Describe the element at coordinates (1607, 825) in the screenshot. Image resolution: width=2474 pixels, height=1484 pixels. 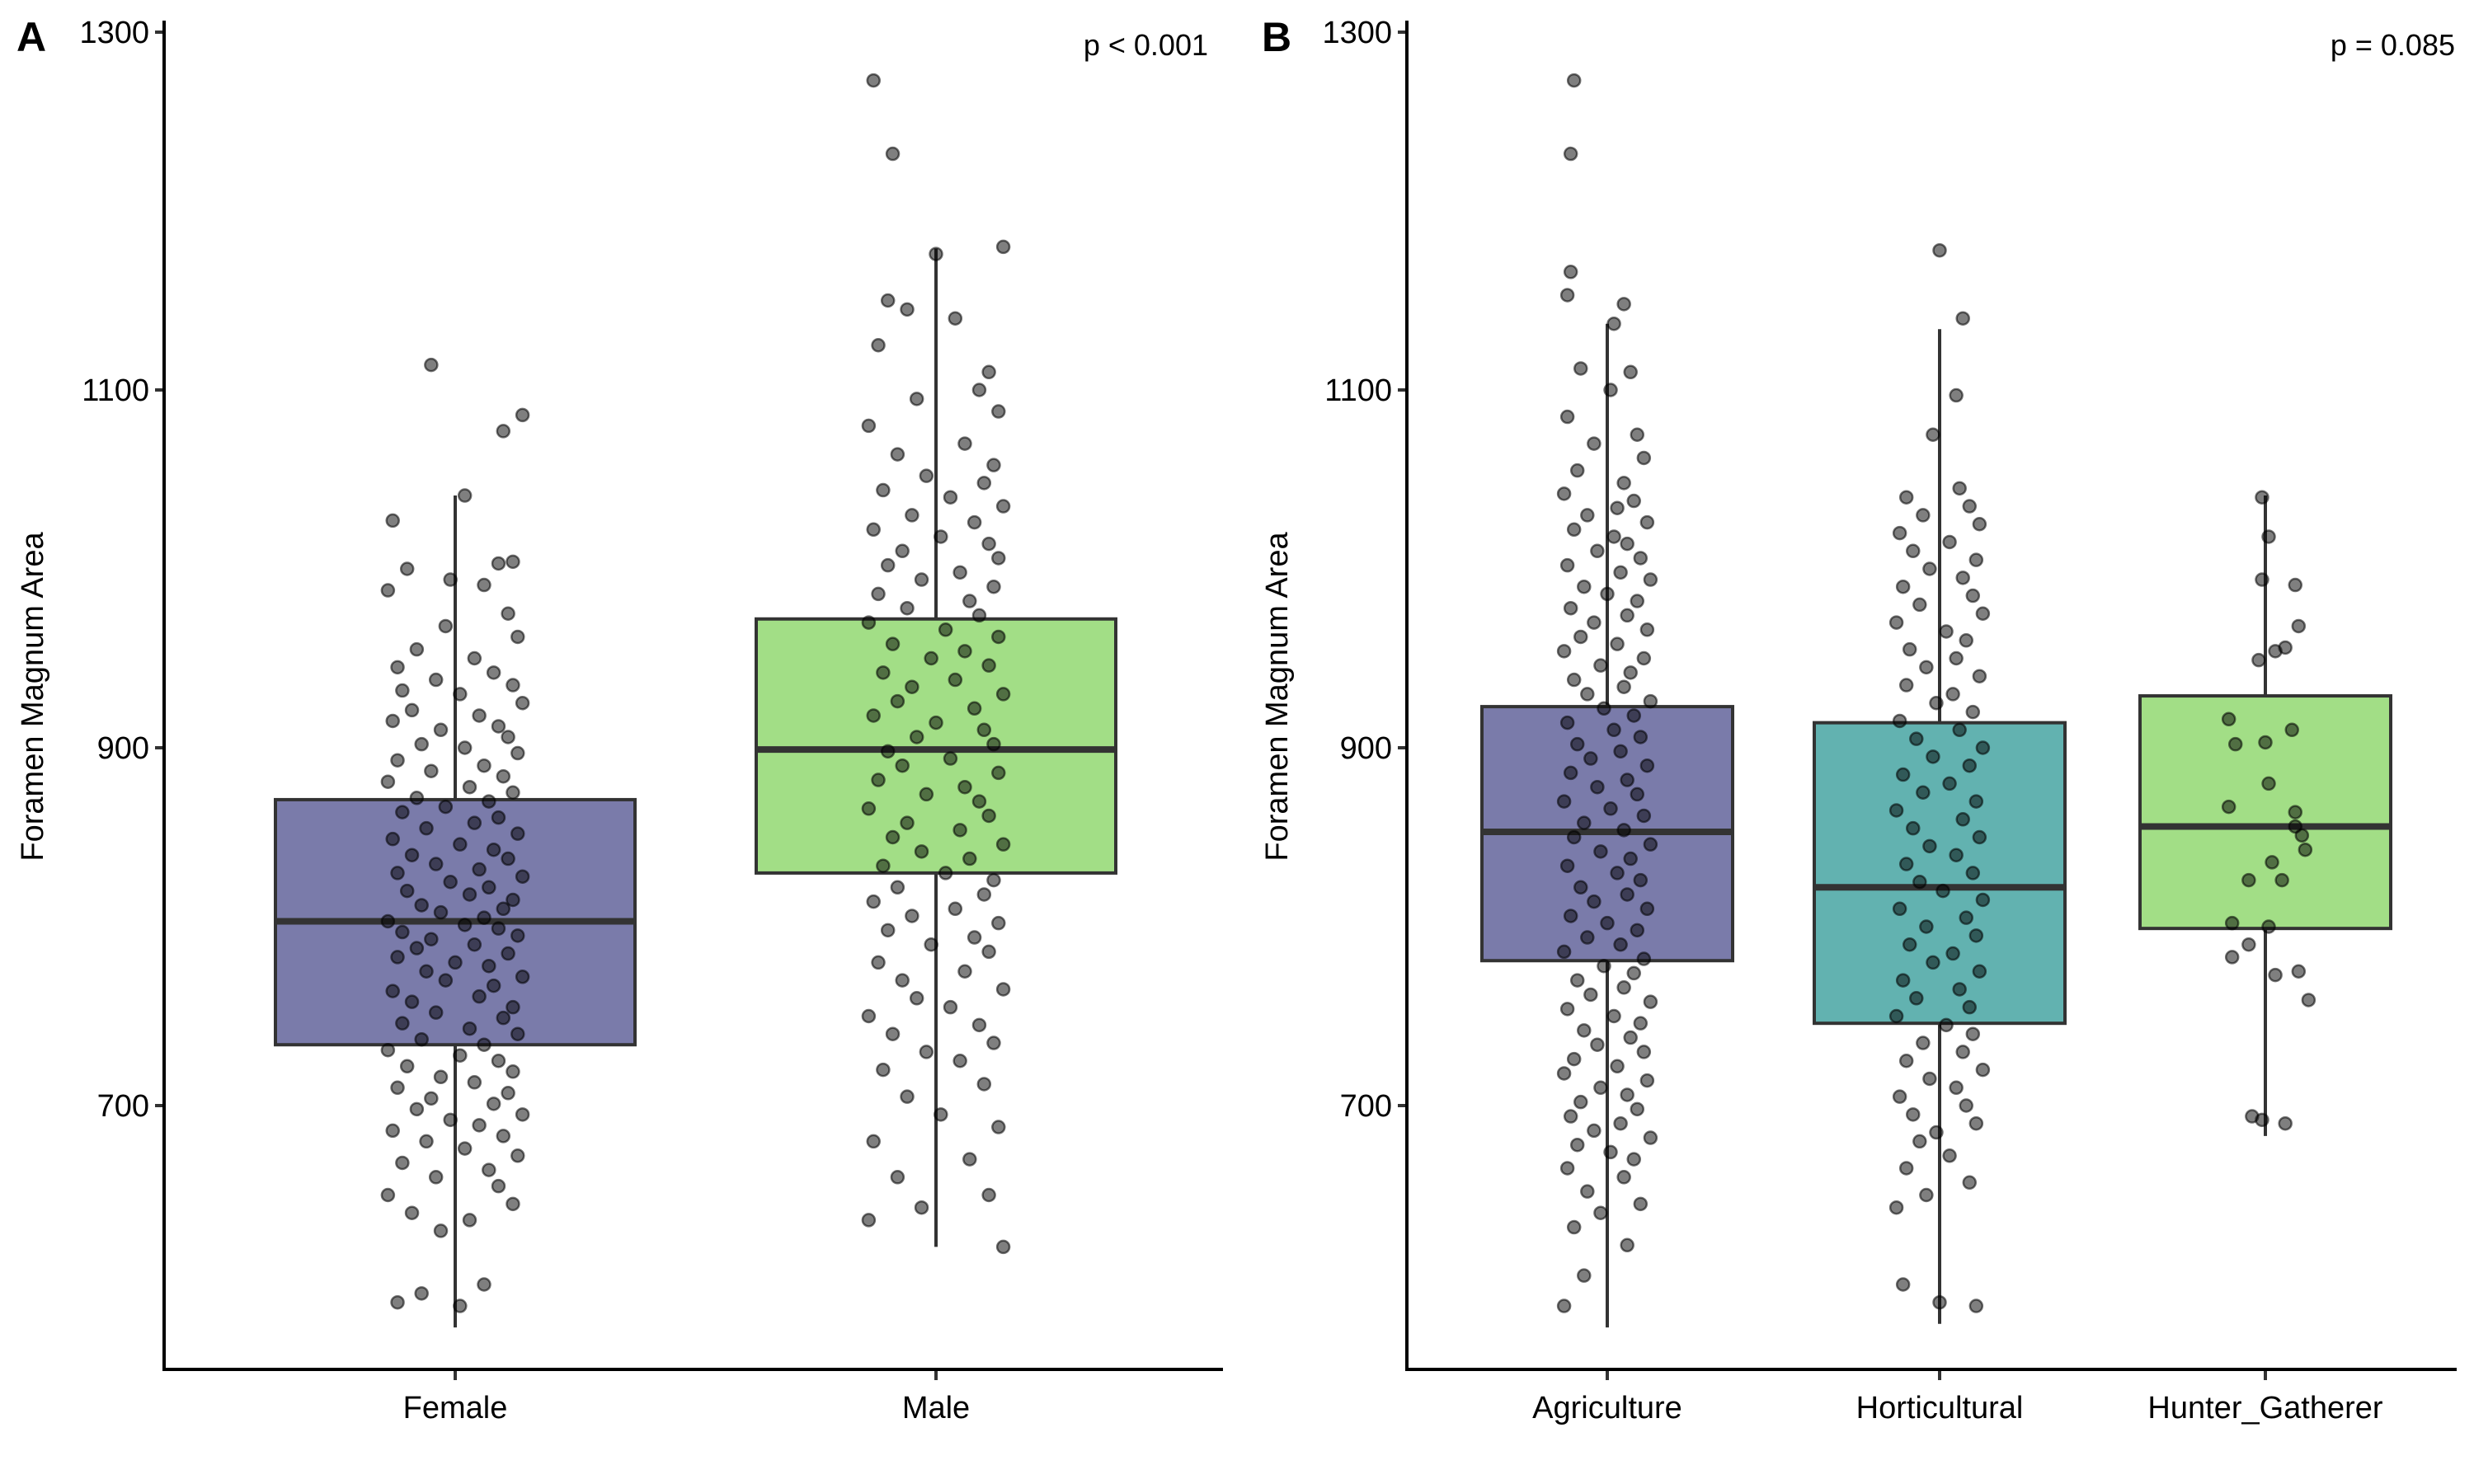
I see `box-agriculture` at that location.